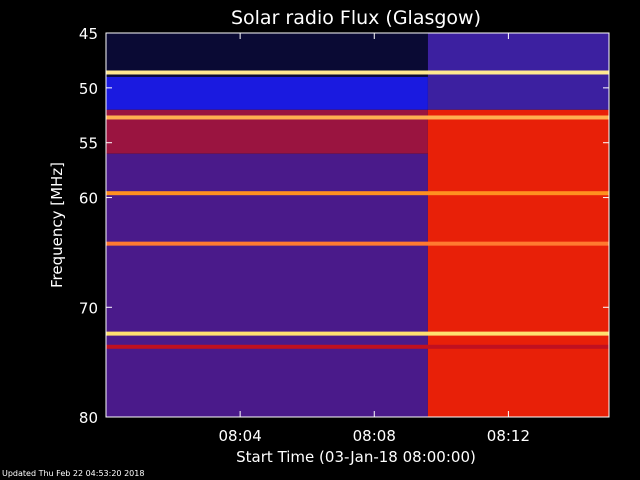 The image size is (640, 480). I want to click on y-tick-label: 70, so click(88, 308).